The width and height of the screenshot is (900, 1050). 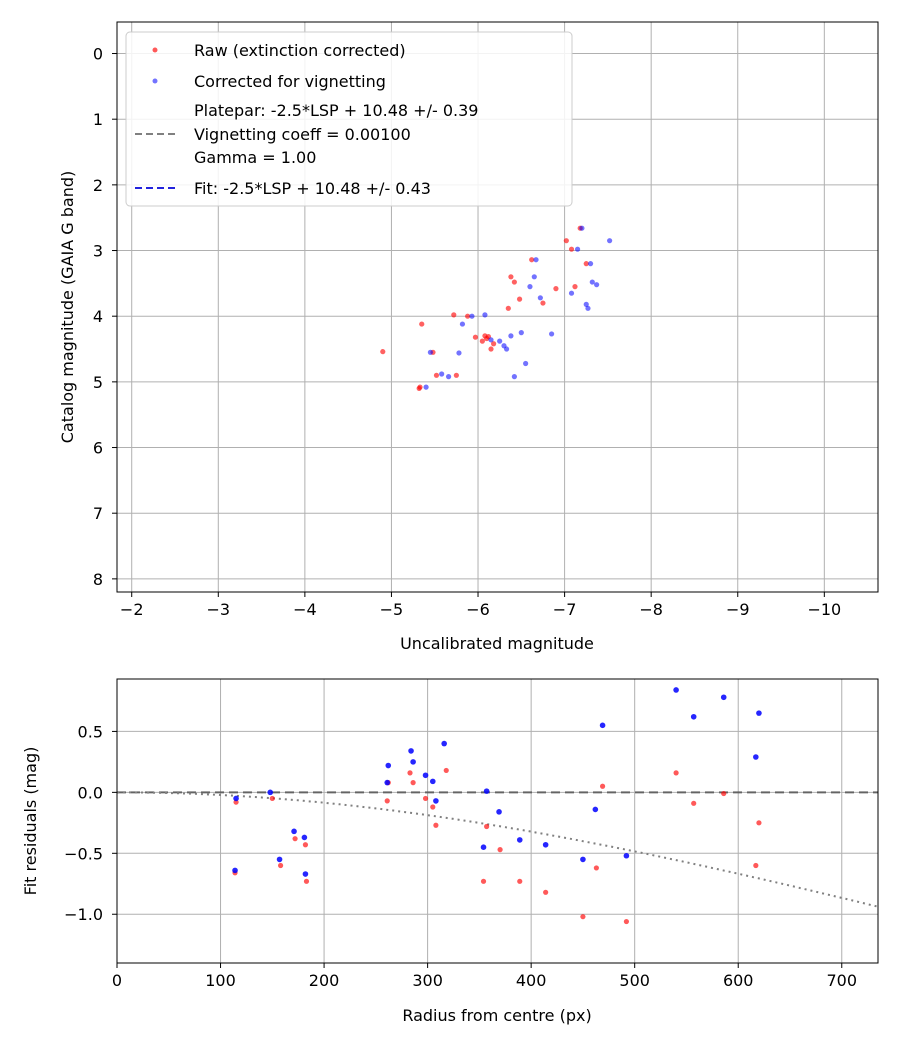 What do you see at coordinates (83, 914) in the screenshot?
I see `bottom-y-tick-label: −1.0` at bounding box center [83, 914].